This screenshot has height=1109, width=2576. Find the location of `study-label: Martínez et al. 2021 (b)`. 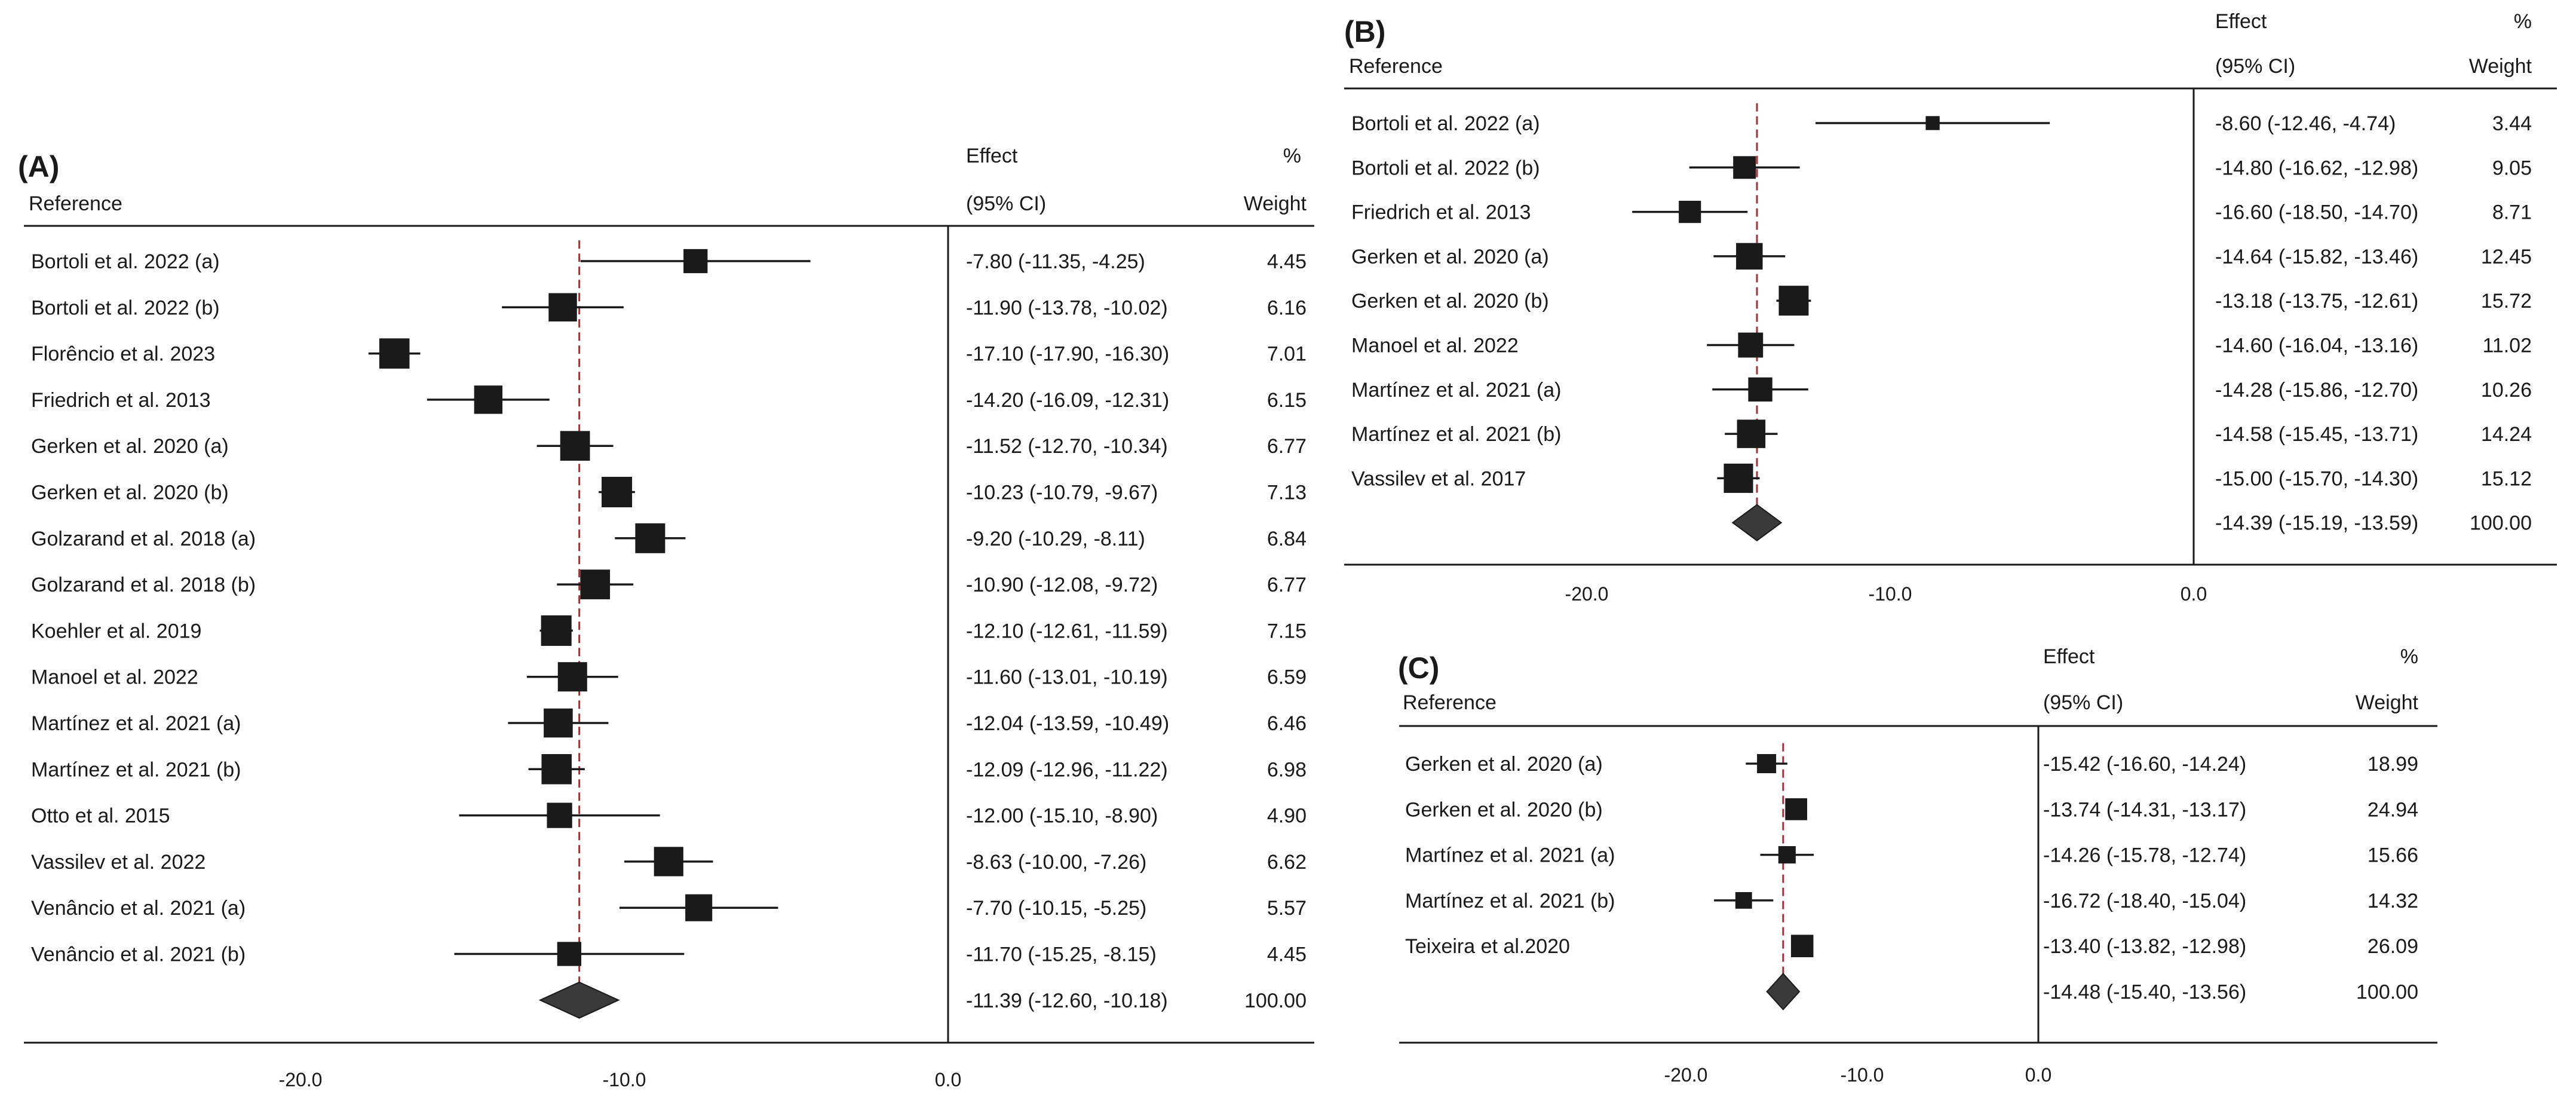

study-label: Martínez et al. 2021 (b) is located at coordinates (136, 769).